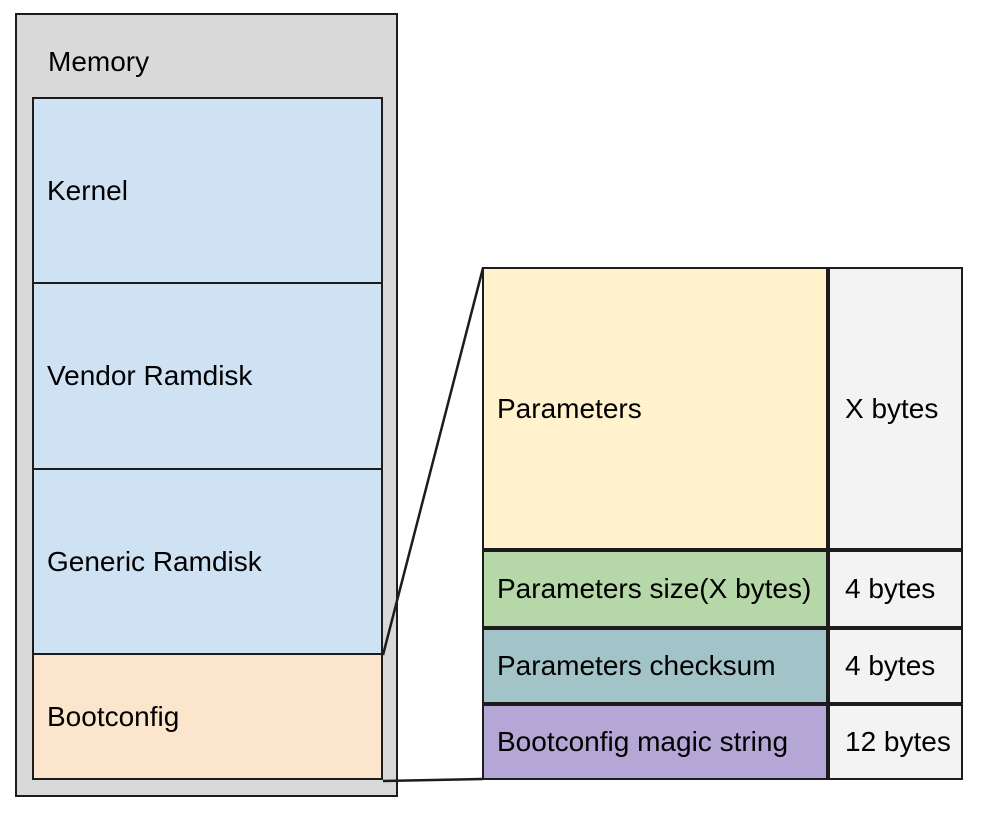 The width and height of the screenshot is (984, 814). Describe the element at coordinates (655, 408) in the screenshot. I see `detail-row-parameters: Parameters` at that location.